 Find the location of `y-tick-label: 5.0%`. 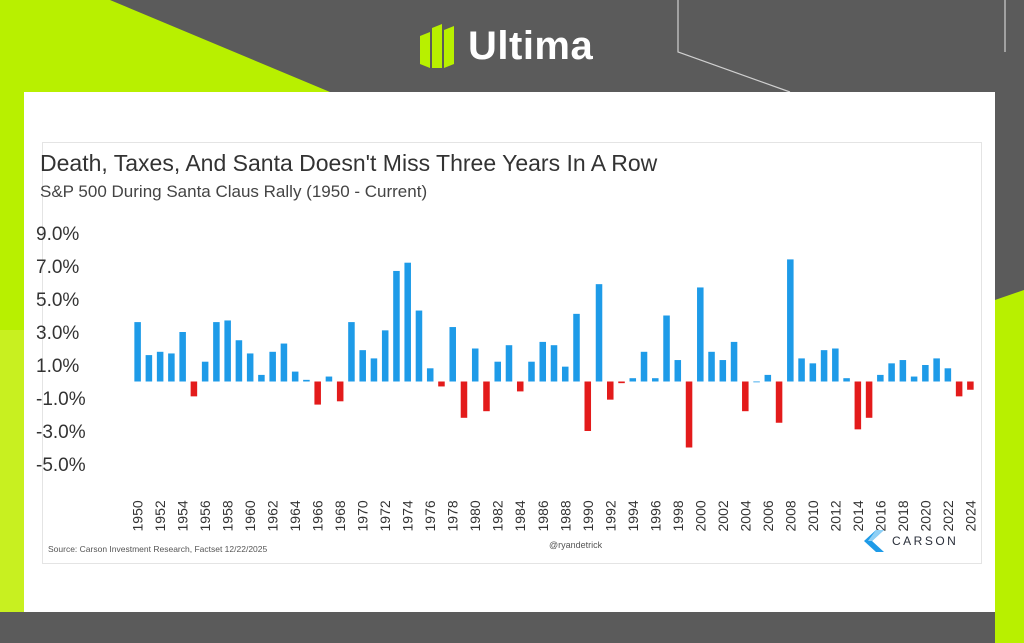

y-tick-label: 5.0% is located at coordinates (57, 300).